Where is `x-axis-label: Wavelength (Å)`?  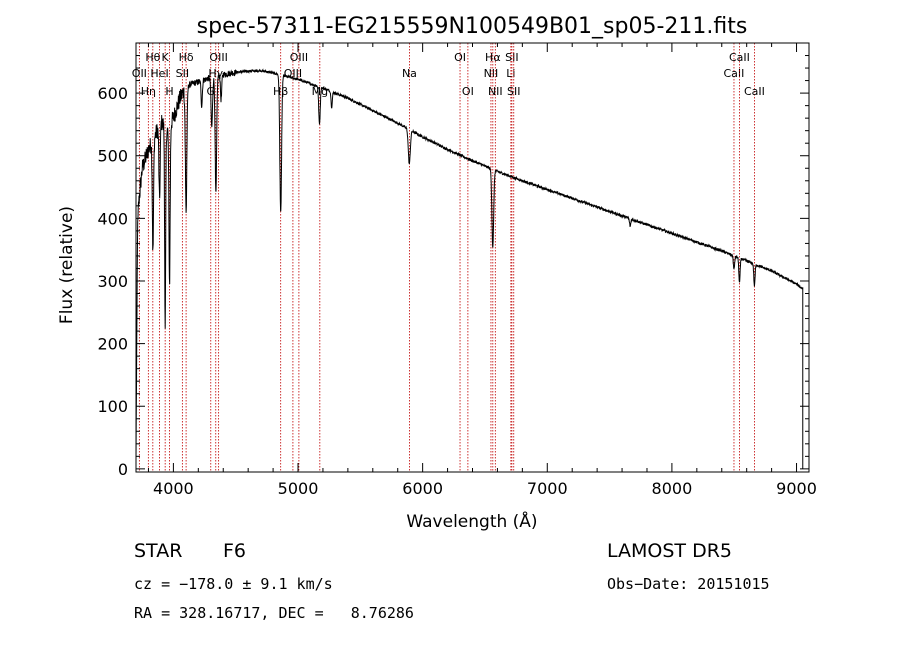 x-axis-label: Wavelength (Å) is located at coordinates (471, 521).